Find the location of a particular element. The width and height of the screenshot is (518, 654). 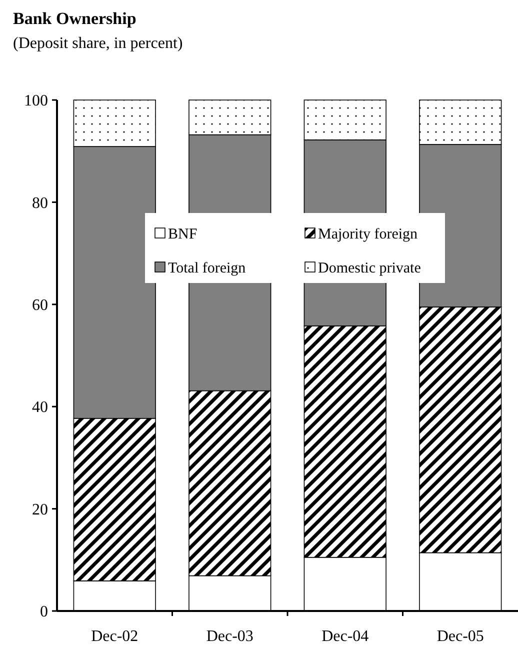

x-tick-label: Dec-03 is located at coordinates (230, 636).